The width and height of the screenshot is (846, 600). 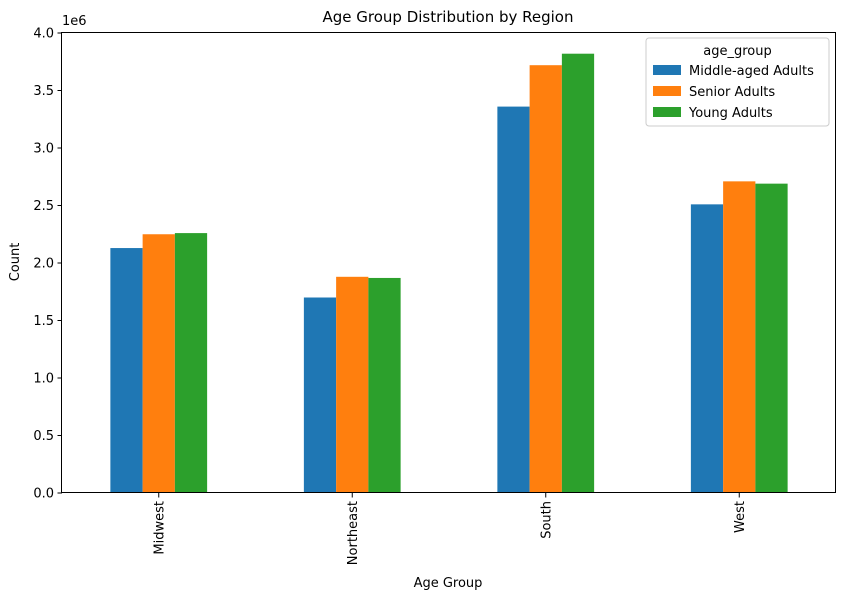 I want to click on legend-label-young-adults: Young Adults, so click(x=730, y=113).